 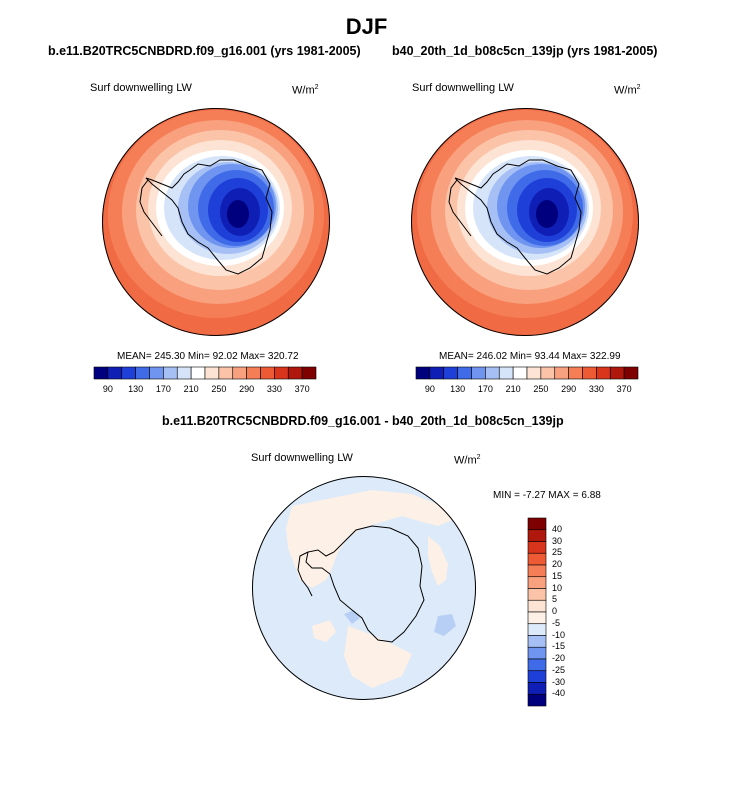 I want to click on panel1-map, so click(x=216, y=222).